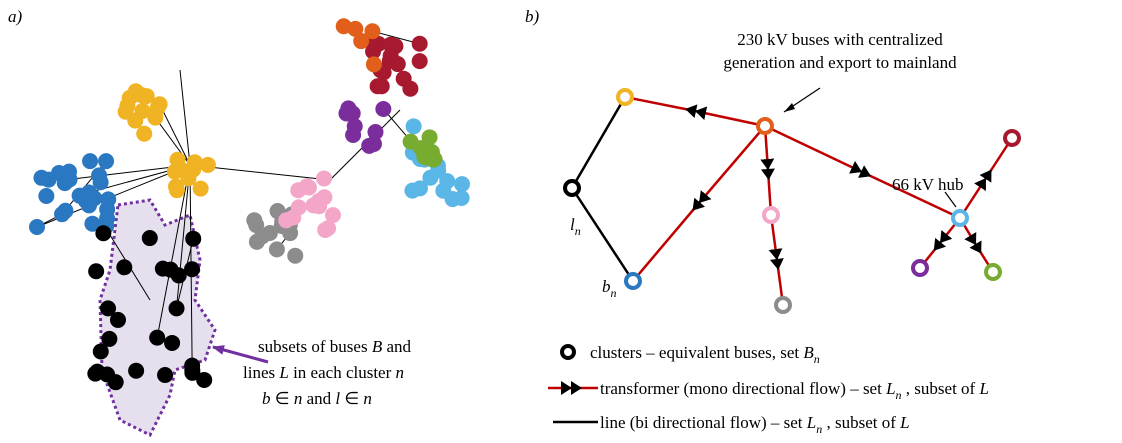 This screenshot has width=1122, height=443. Describe the element at coordinates (602, 189) in the screenshot. I see `lines` at that location.